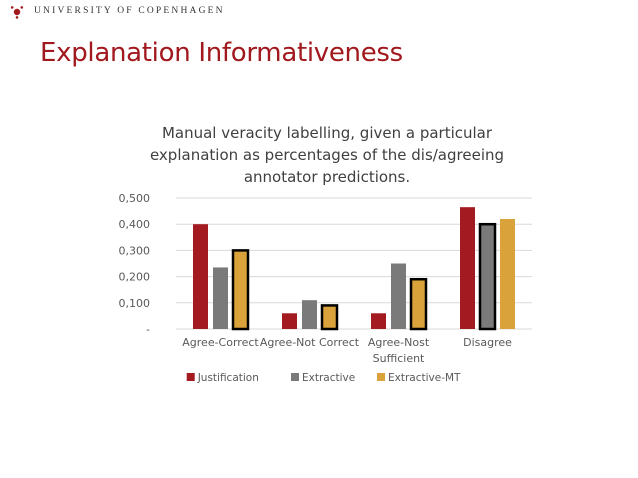 The image size is (638, 478). What do you see at coordinates (319, 12) in the screenshot?
I see `header-bar: UNIVERSITY OF COPENHAGEN` at bounding box center [319, 12].